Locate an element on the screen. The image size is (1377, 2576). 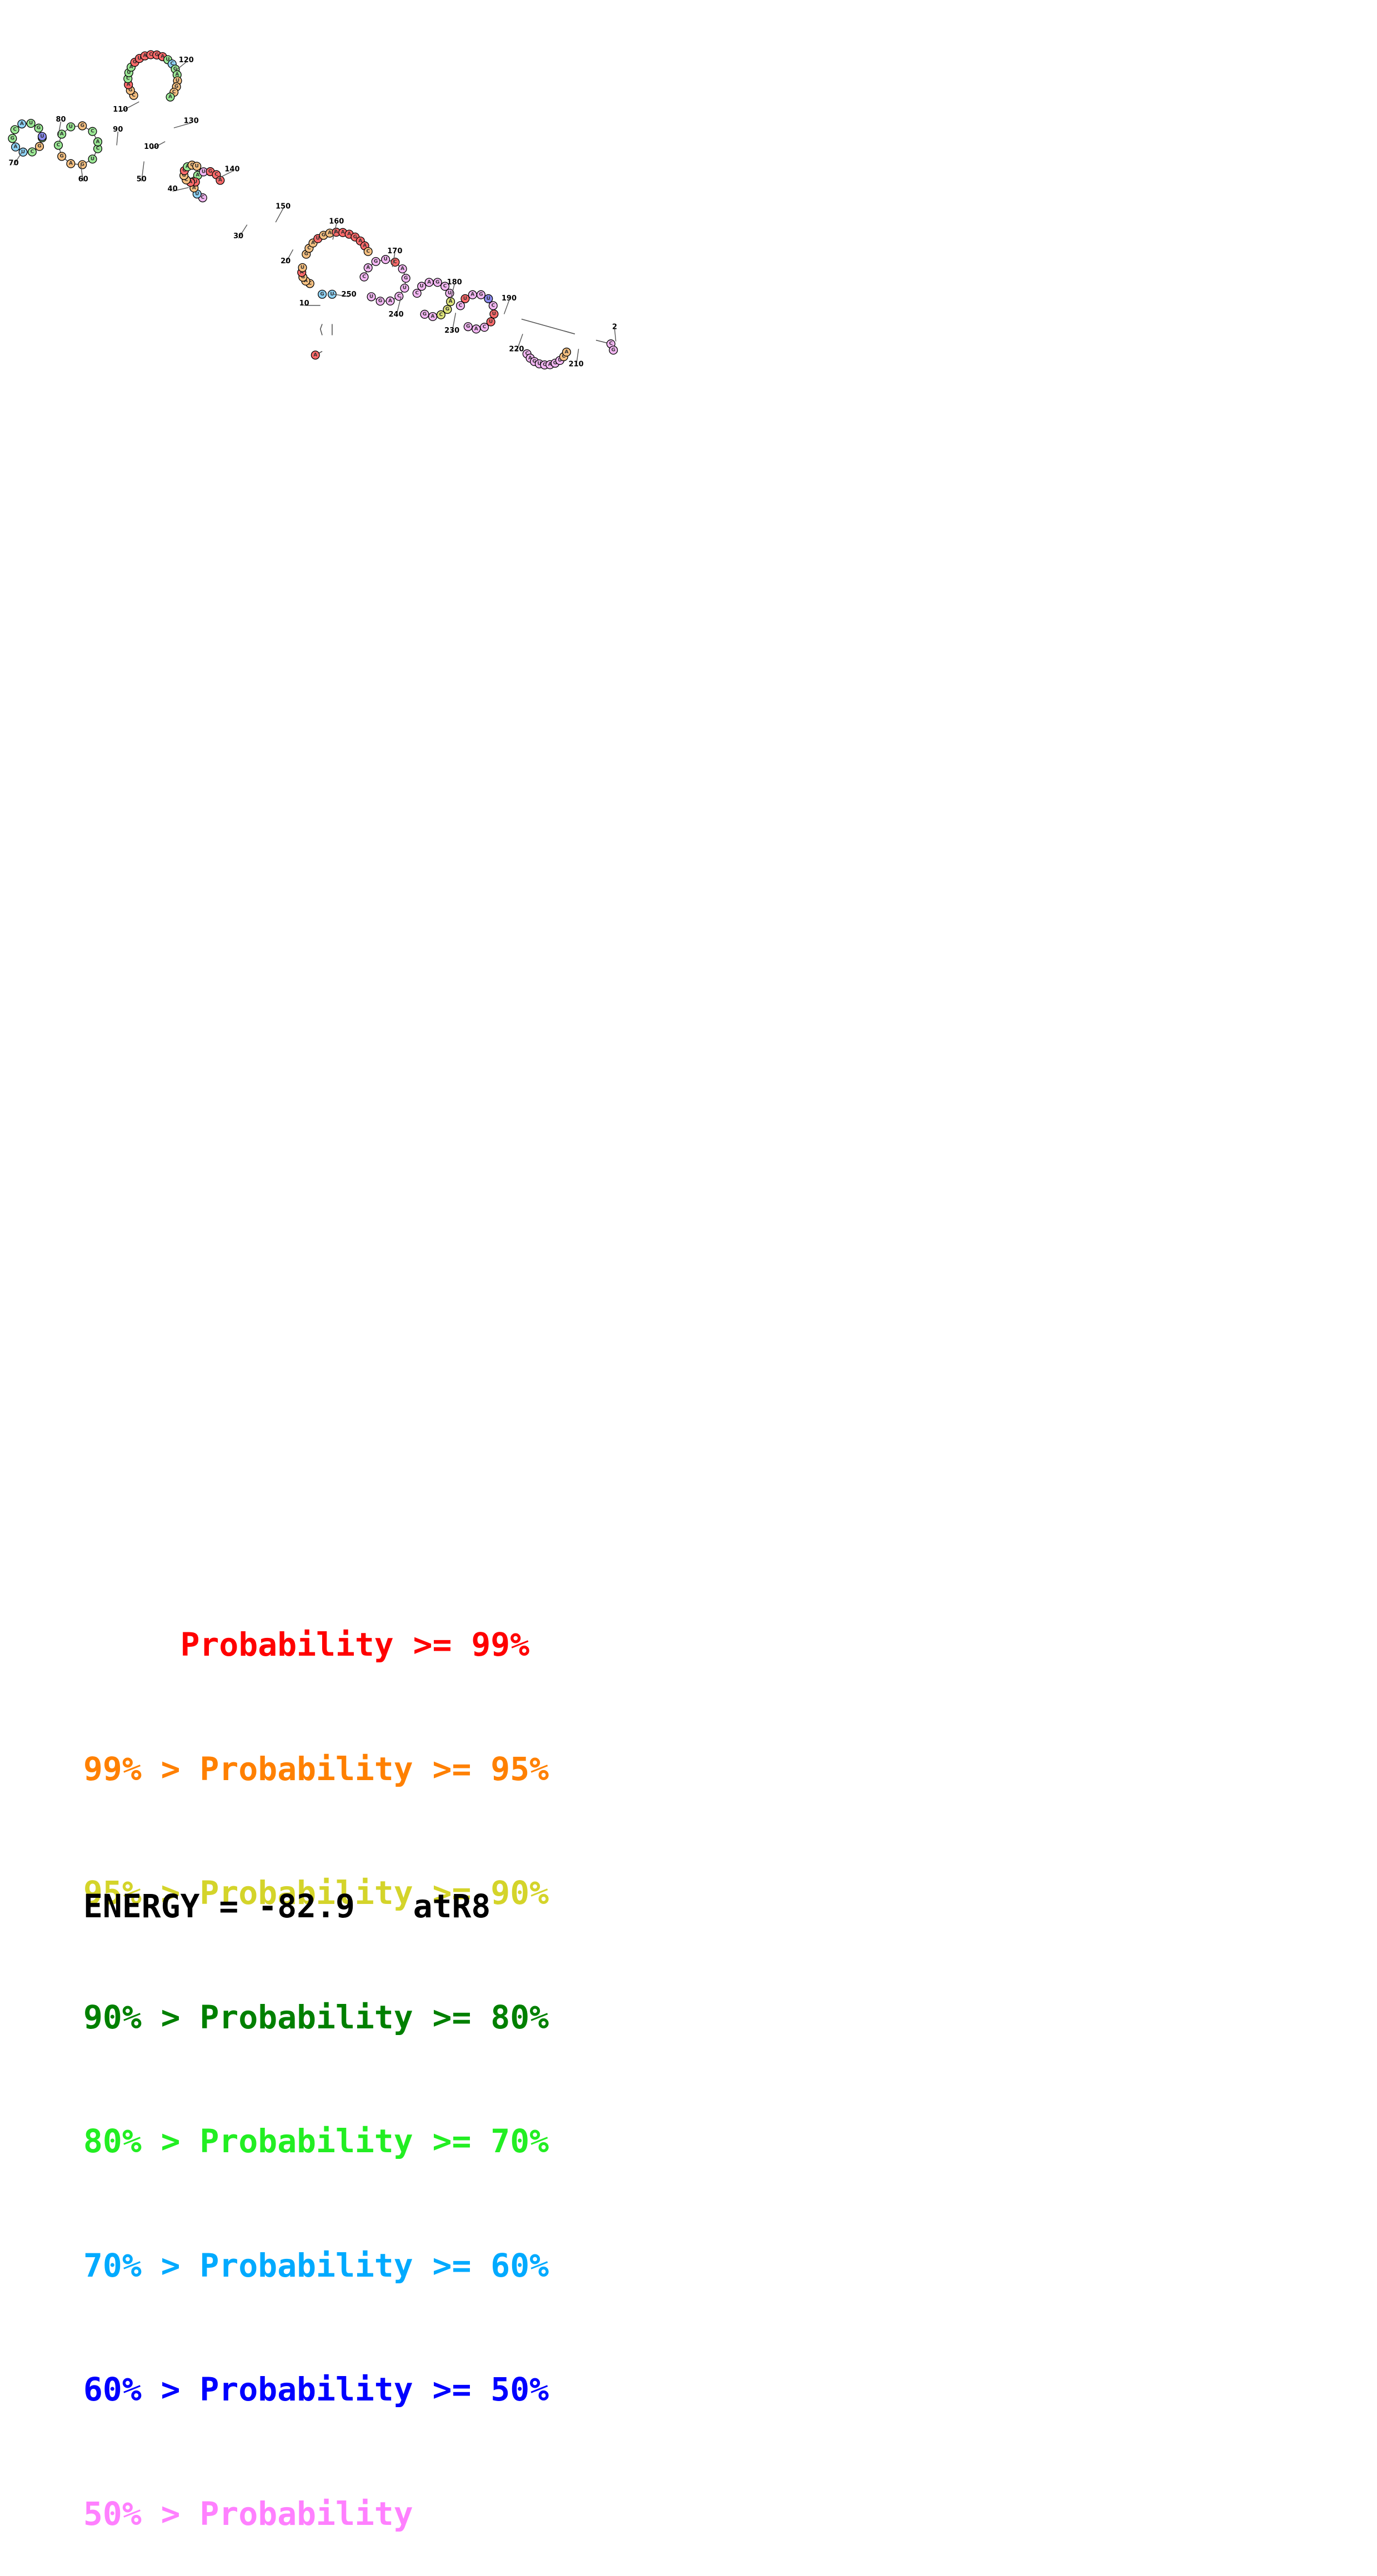
position-label: 50 is located at coordinates (142, 179).